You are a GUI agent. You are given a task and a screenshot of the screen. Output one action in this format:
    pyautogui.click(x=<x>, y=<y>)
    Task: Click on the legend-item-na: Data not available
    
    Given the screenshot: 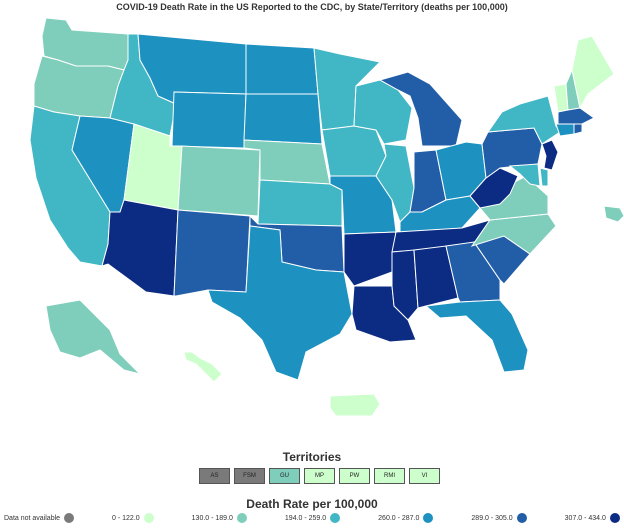 What is the action you would take?
    pyautogui.click(x=39, y=518)
    